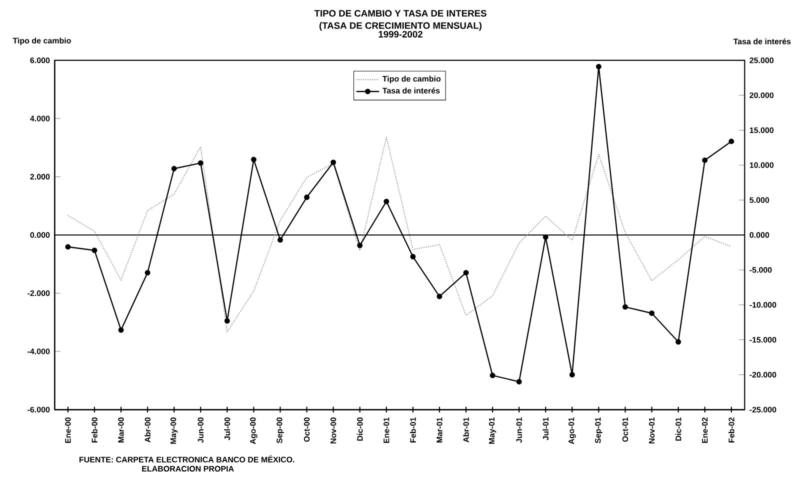 This screenshot has height=479, width=801. What do you see at coordinates (400, 34) in the screenshot?
I see `text: 1999-2002` at bounding box center [400, 34].